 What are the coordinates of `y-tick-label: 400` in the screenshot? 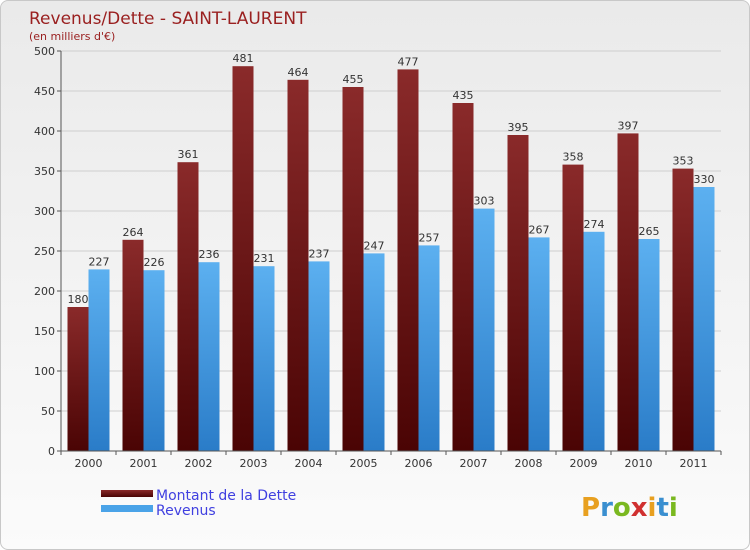 It's located at (44, 131).